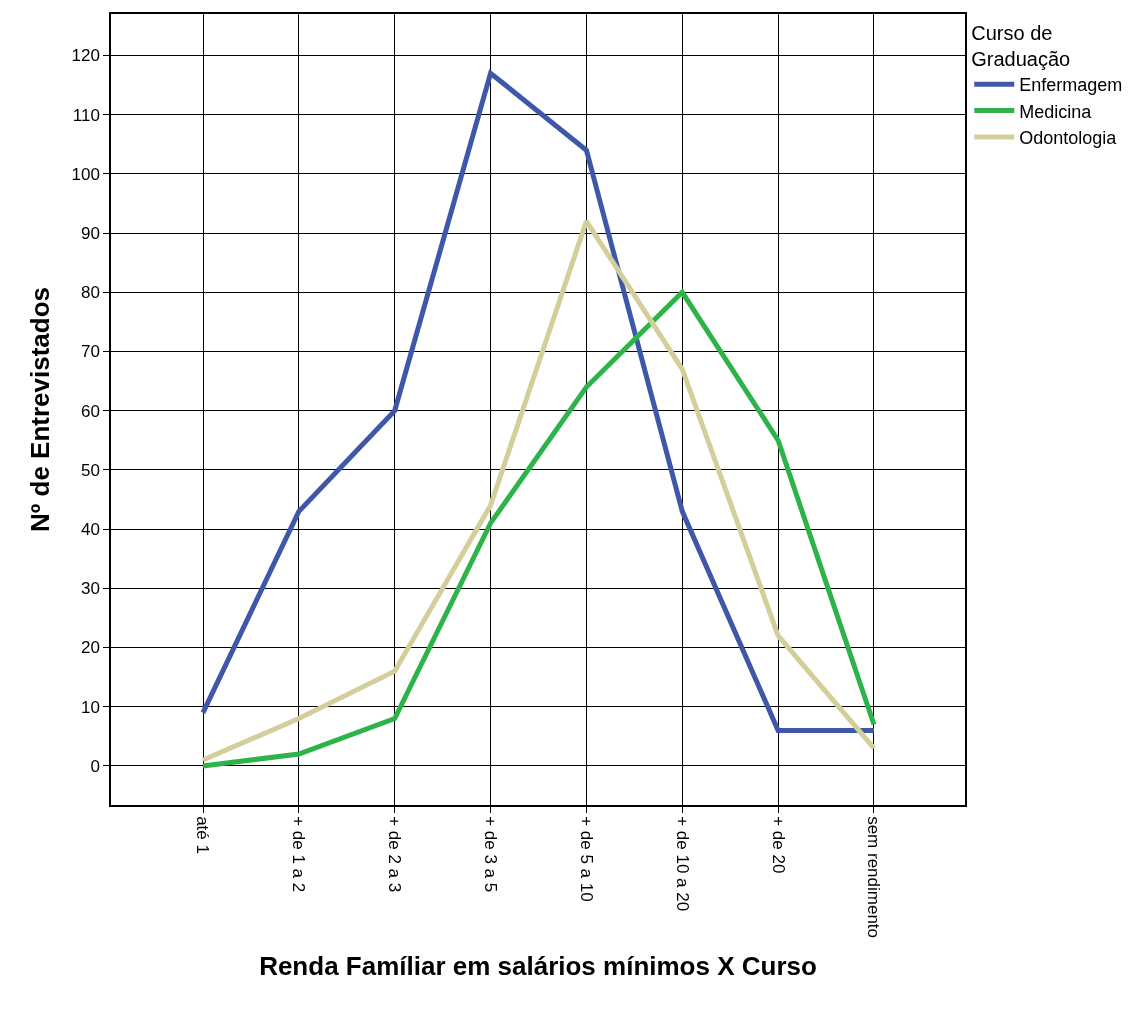 The image size is (1147, 1028). What do you see at coordinates (40, 409) in the screenshot?
I see `y-axis-title: Nº de Entrevistados` at bounding box center [40, 409].